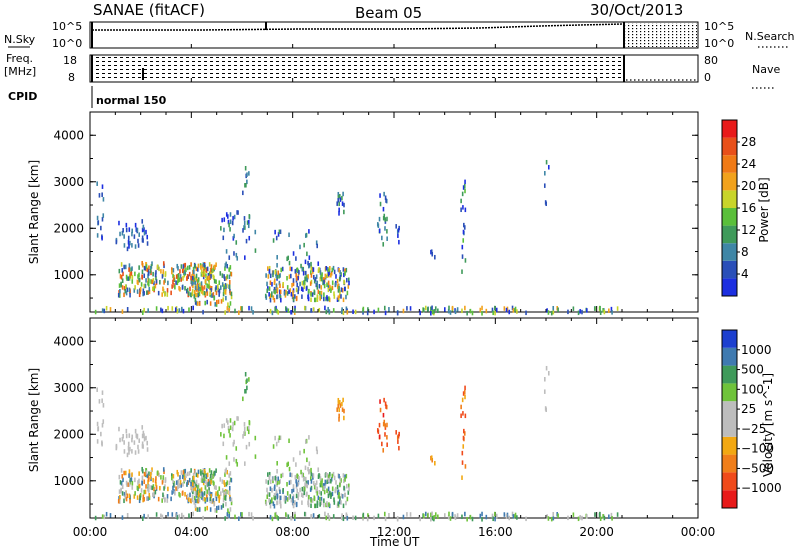 Image resolution: width=800 pixels, height=554 pixels. What do you see at coordinates (34, 420) in the screenshot?
I see `velocity-ylabel: Slant Range [km]` at bounding box center [34, 420].